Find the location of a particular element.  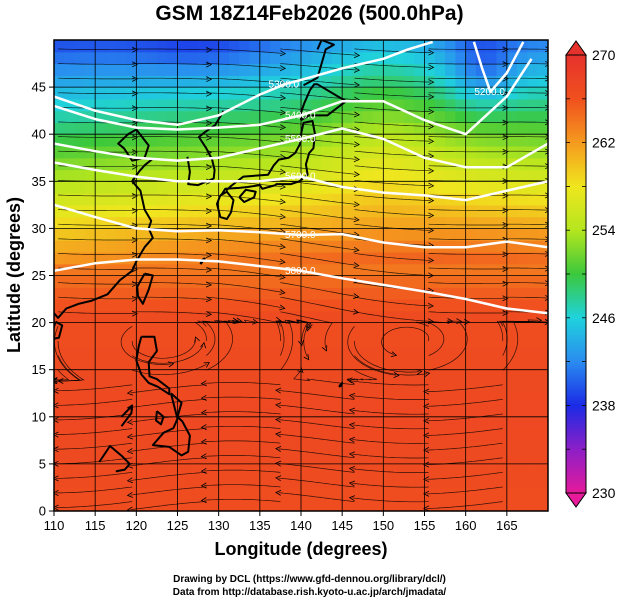

x-tick-label: 150 is located at coordinates (383, 525).